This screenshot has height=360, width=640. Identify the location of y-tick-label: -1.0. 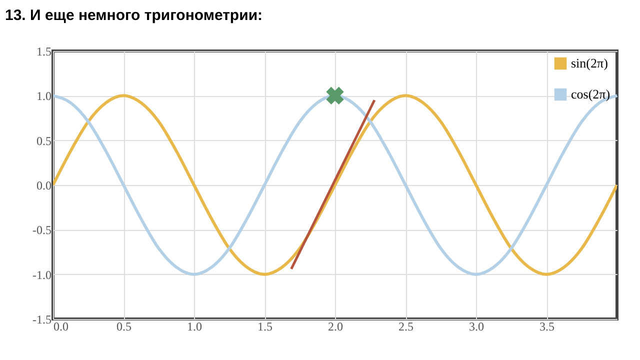
(42, 275).